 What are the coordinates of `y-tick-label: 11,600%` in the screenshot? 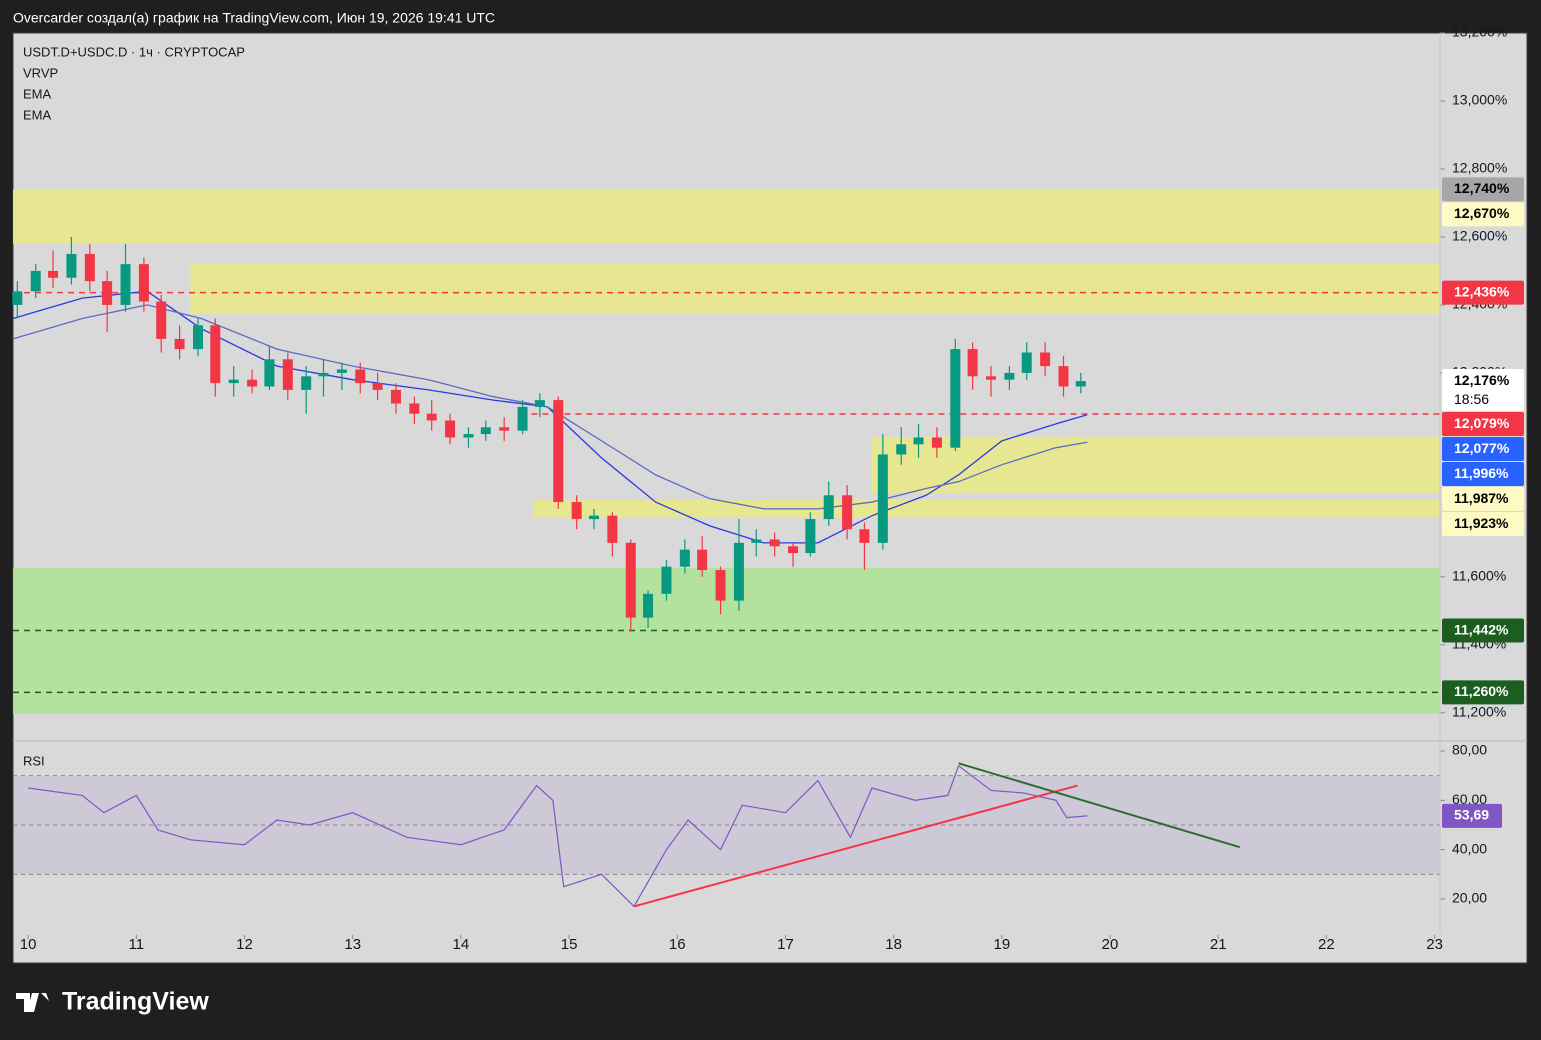 It's located at (1479, 576).